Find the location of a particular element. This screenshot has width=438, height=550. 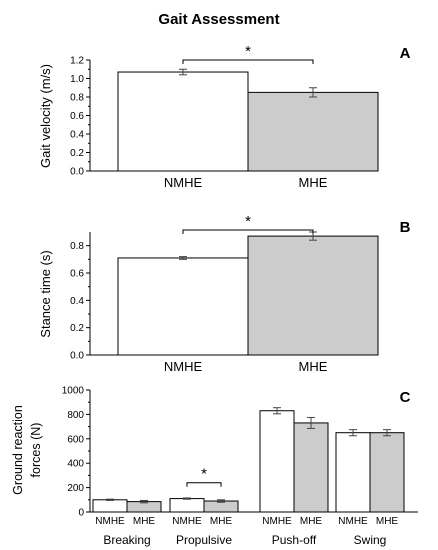

bar-breaking-nmhe is located at coordinates (110, 506).